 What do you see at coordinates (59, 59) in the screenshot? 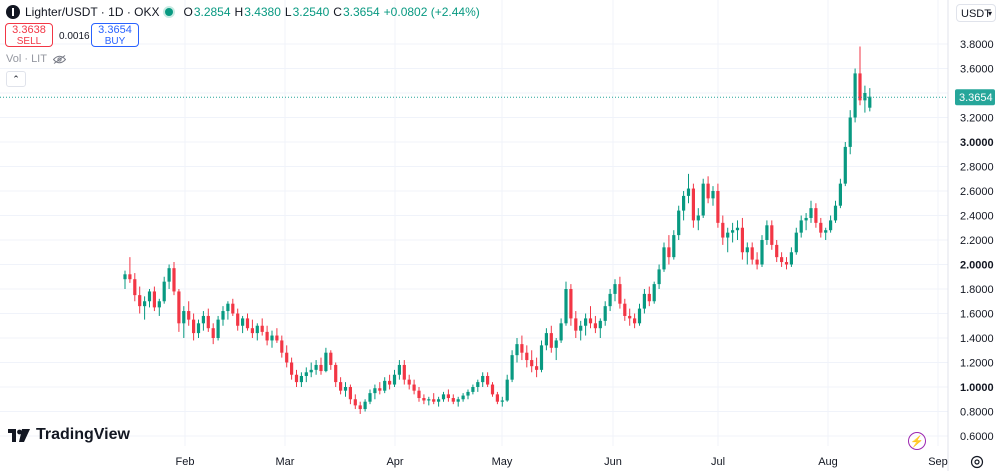
I see `eye-icon` at bounding box center [59, 59].